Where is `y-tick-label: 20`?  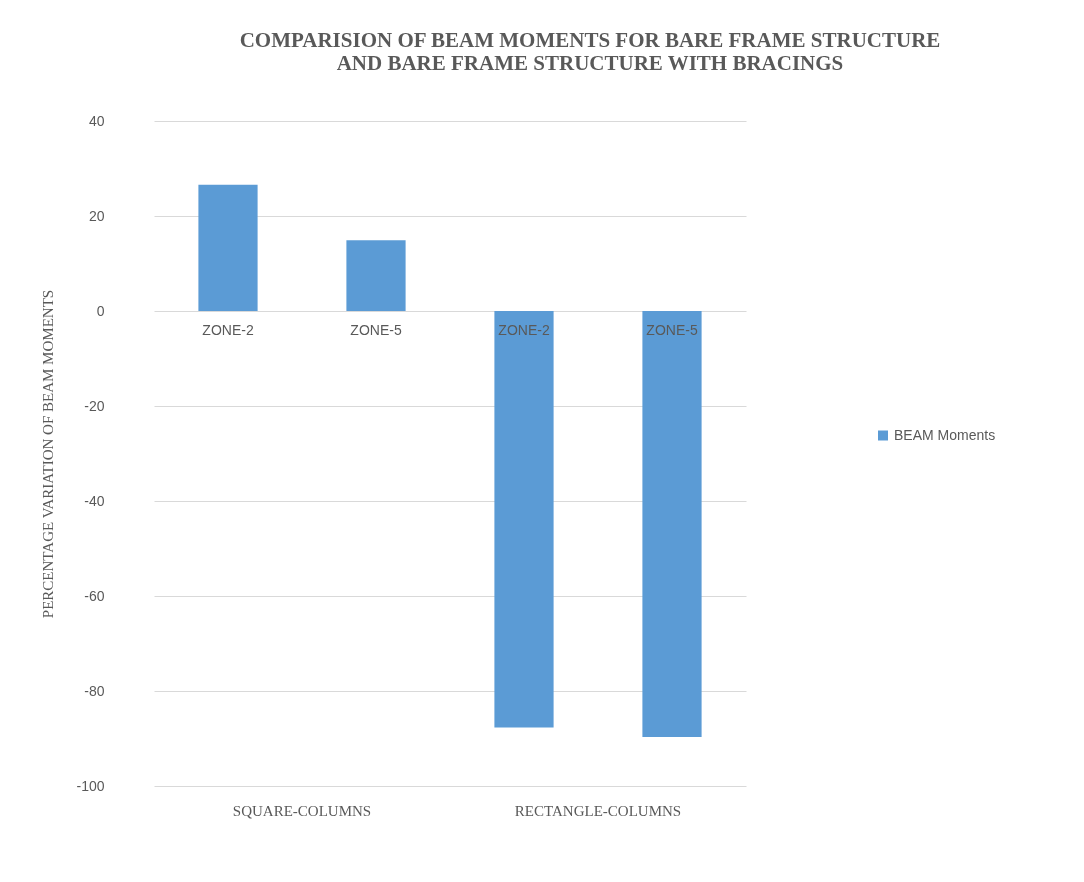 y-tick-label: 20 is located at coordinates (96, 215).